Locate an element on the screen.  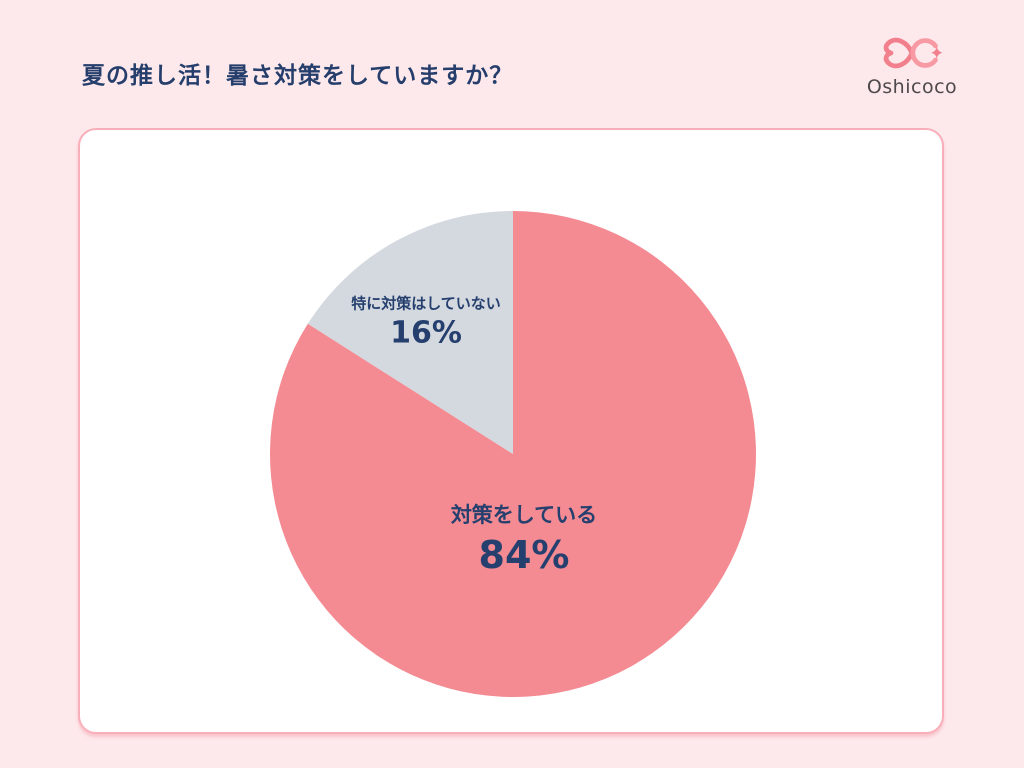
oshicoco-logo: Oshicoco is located at coordinates (912, 65).